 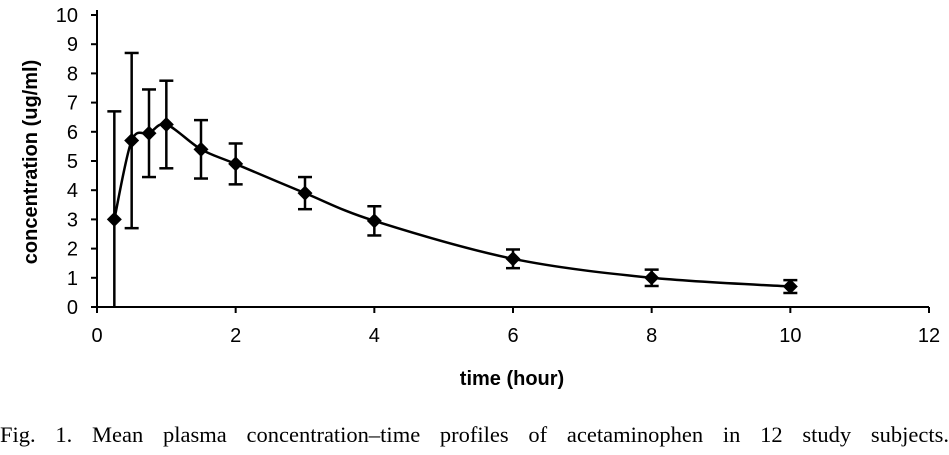 I want to click on y-tick-label: 3, so click(x=72, y=220).